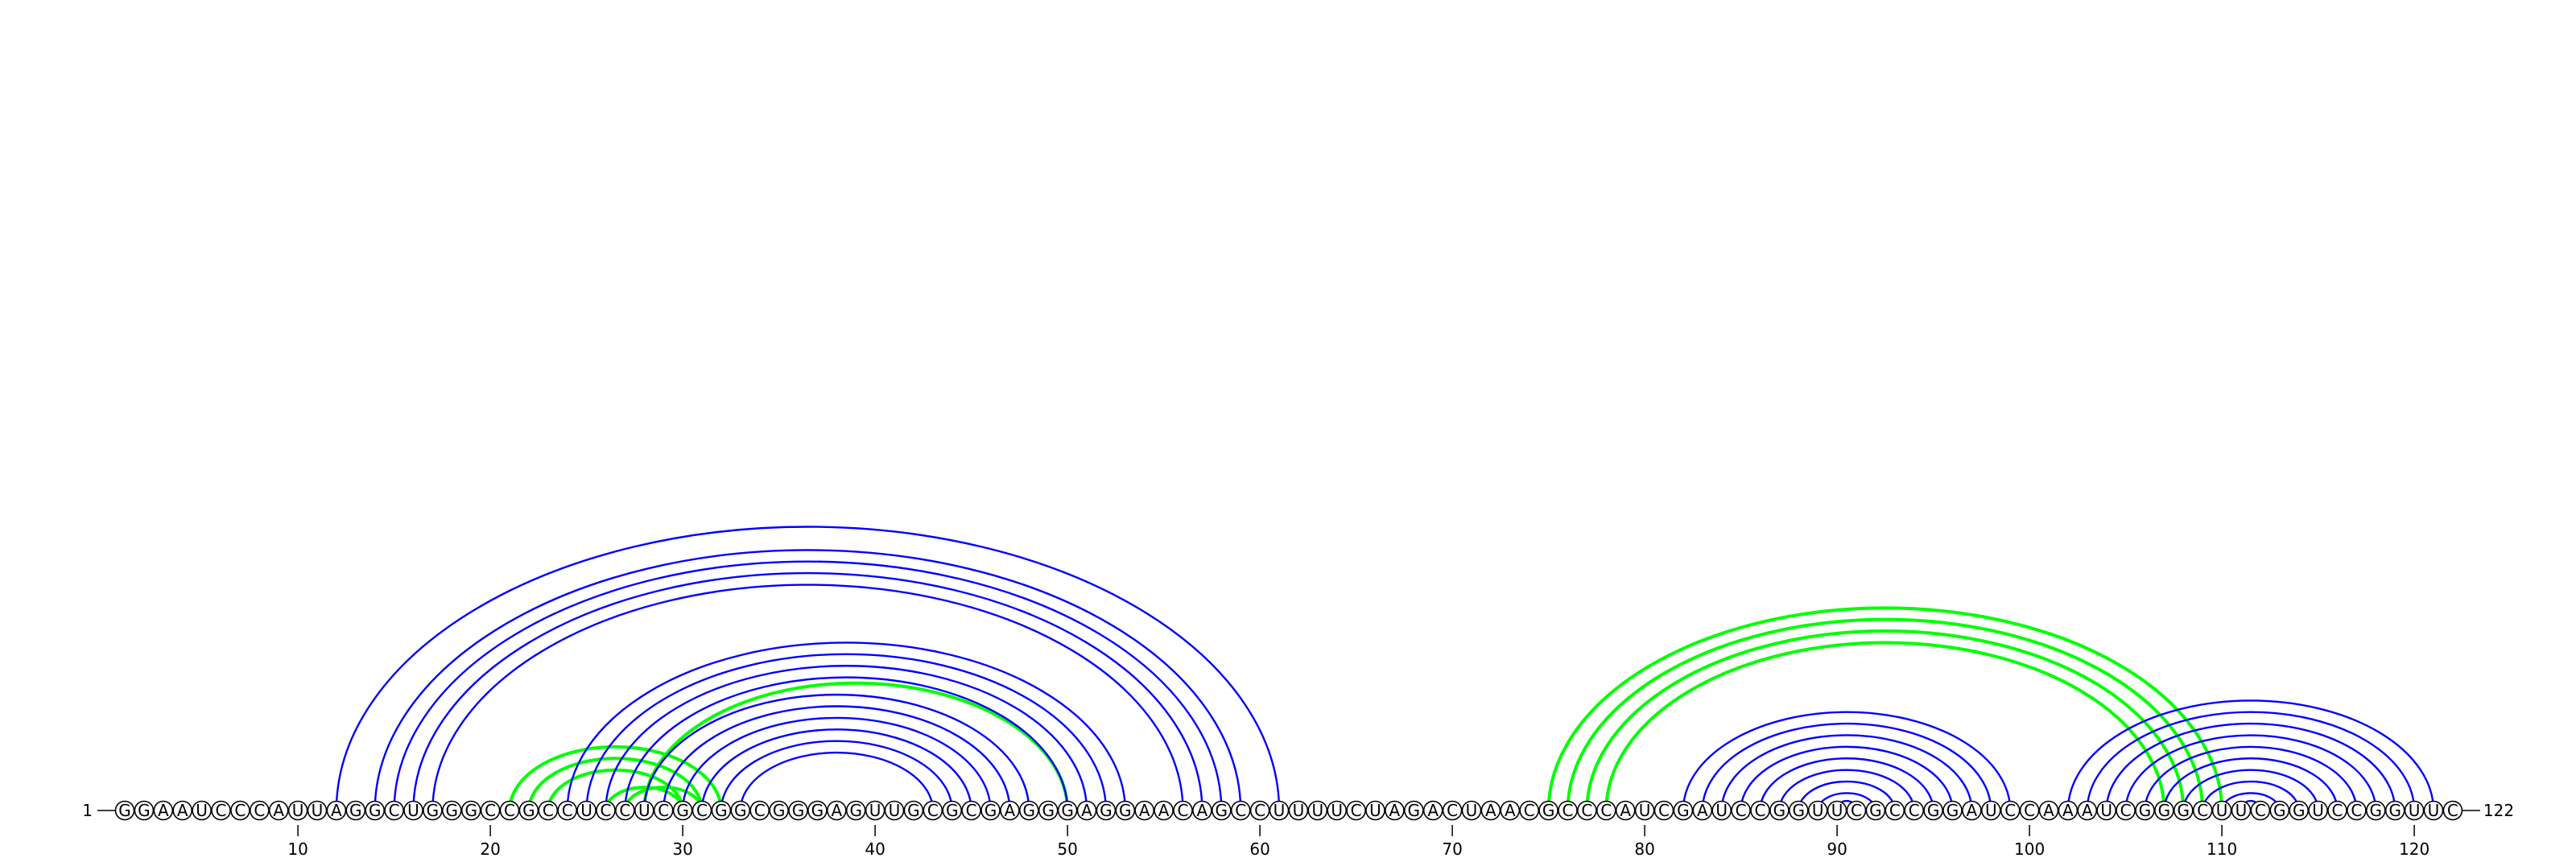  Describe the element at coordinates (663, 798) in the screenshot. I see `pseudoknot-arc` at that location.